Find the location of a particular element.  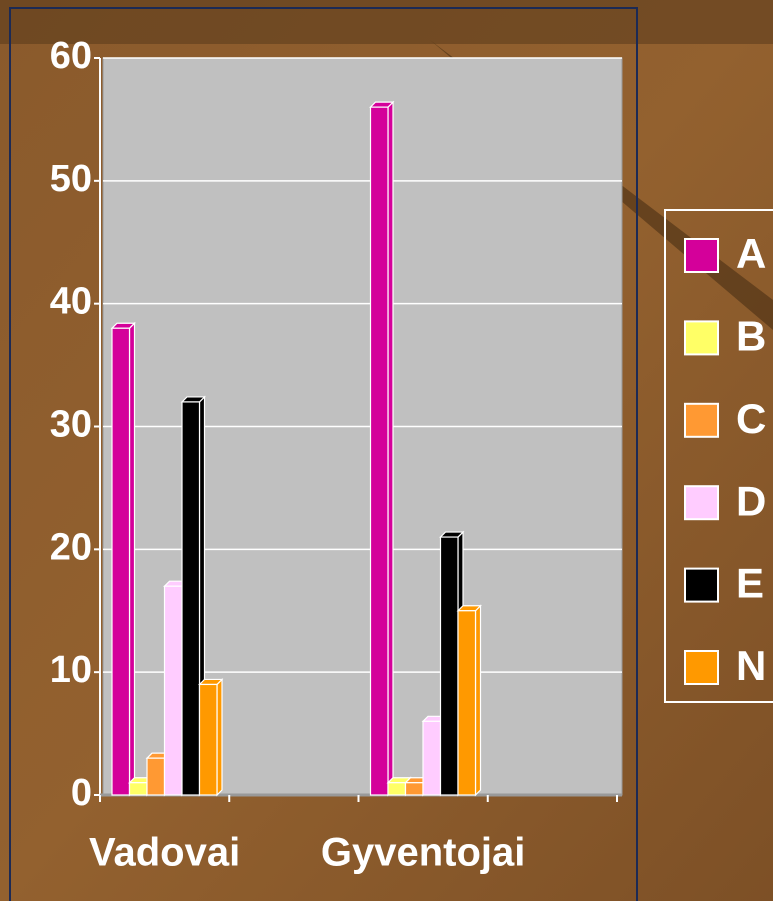

legend-label: C is located at coordinates (751, 418).